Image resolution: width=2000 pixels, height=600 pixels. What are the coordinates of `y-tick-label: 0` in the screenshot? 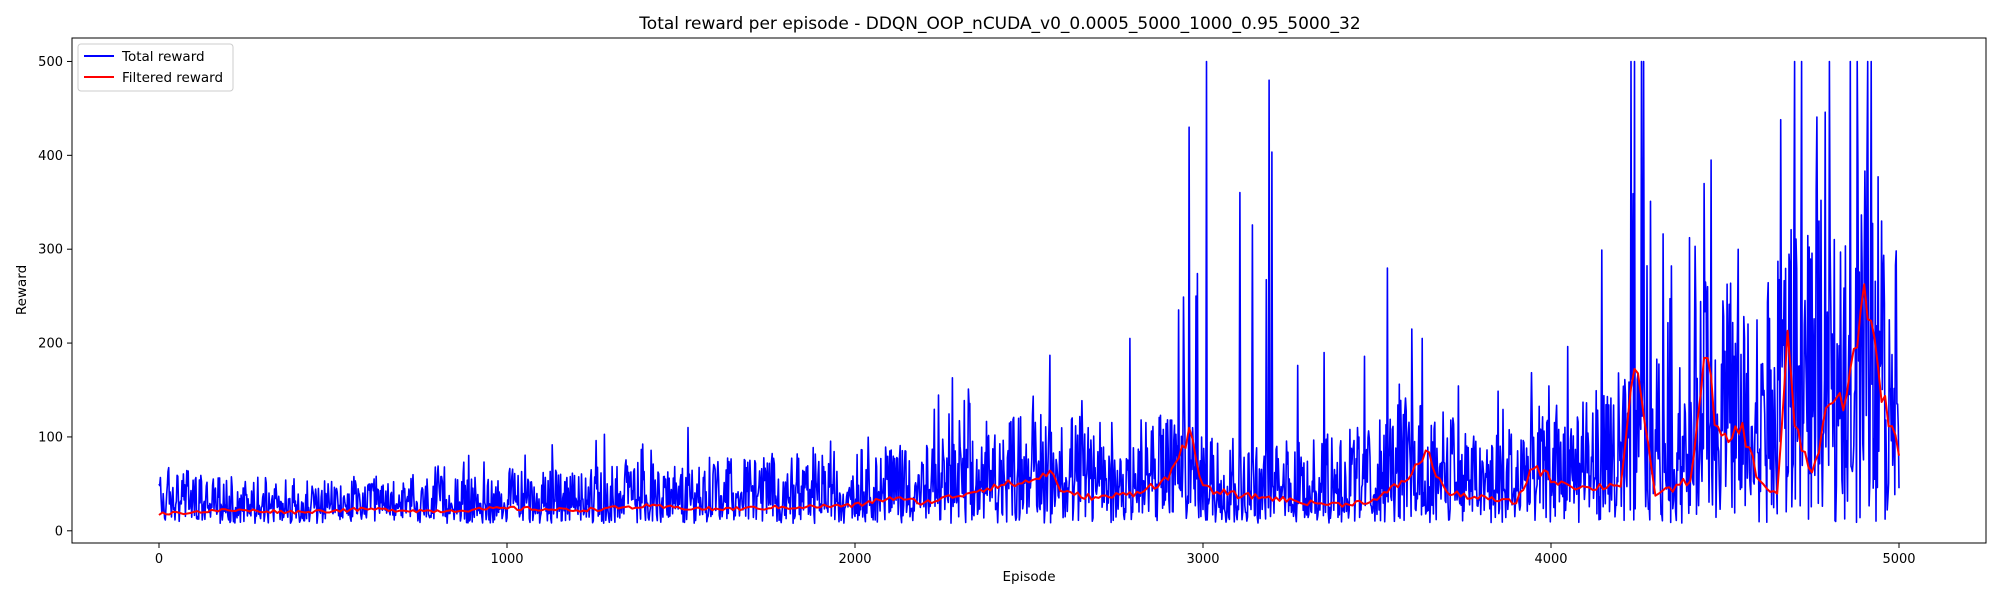 It's located at (59, 531).